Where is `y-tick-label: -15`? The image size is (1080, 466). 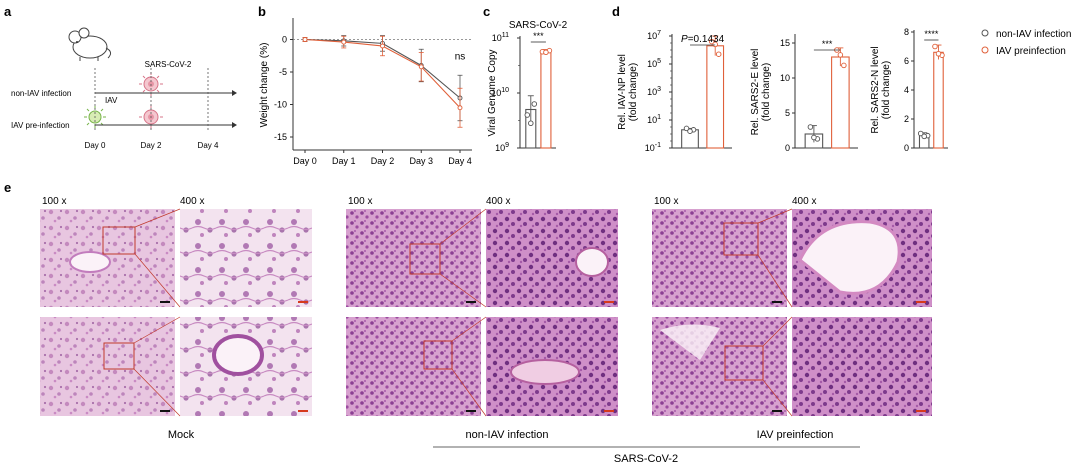 y-tick-label: -15 is located at coordinates (280, 137).